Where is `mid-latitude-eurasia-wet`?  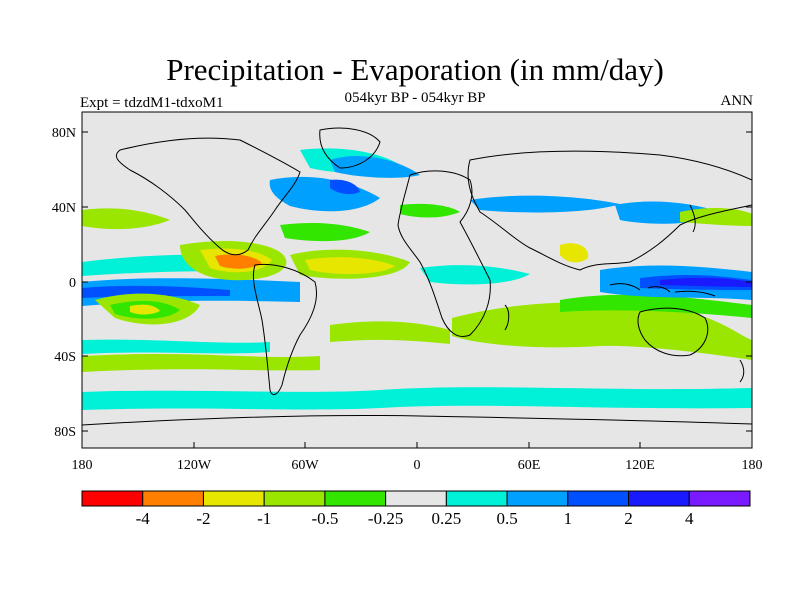
mid-latitude-eurasia-wet is located at coordinates (545, 204).